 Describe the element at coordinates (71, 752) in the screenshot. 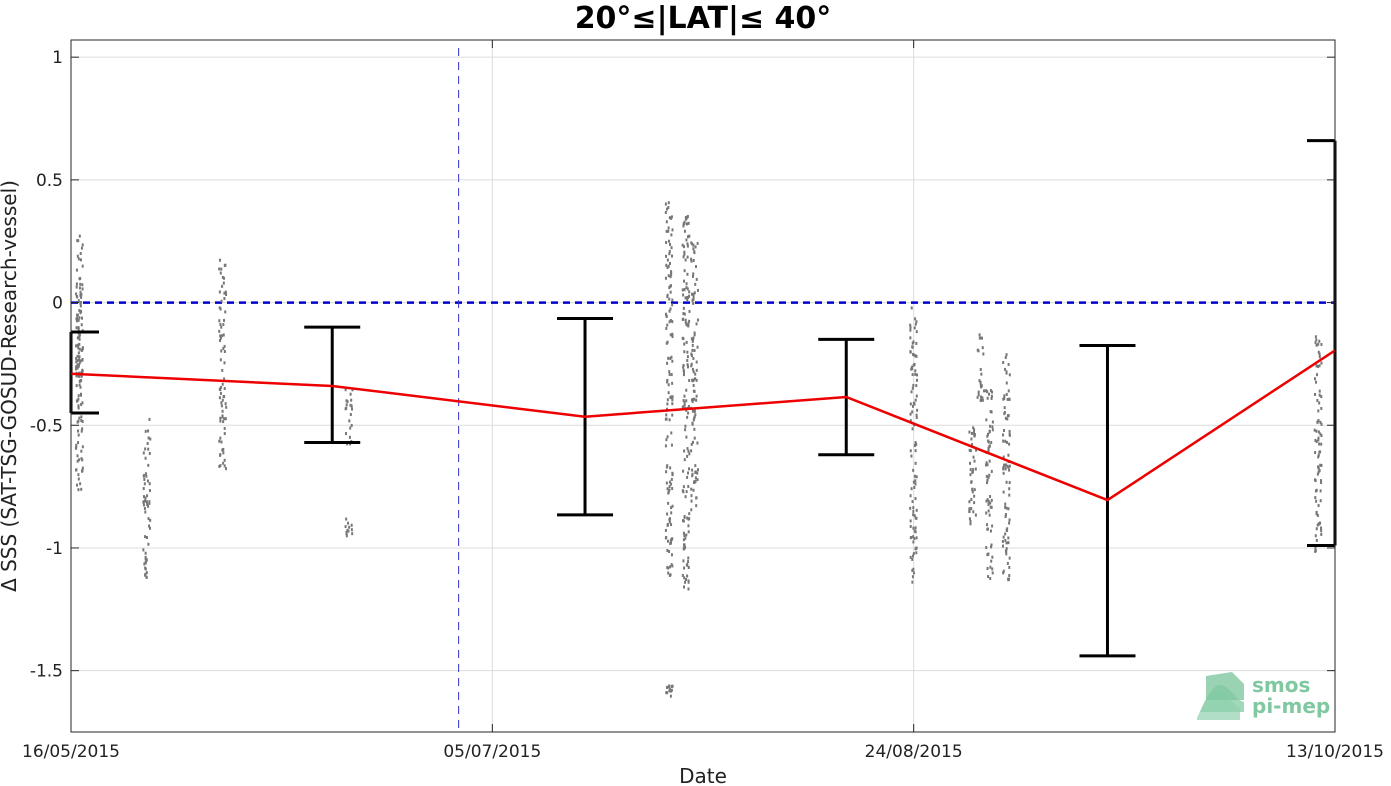

I see `x-tick-label: 16/05/2015` at that location.